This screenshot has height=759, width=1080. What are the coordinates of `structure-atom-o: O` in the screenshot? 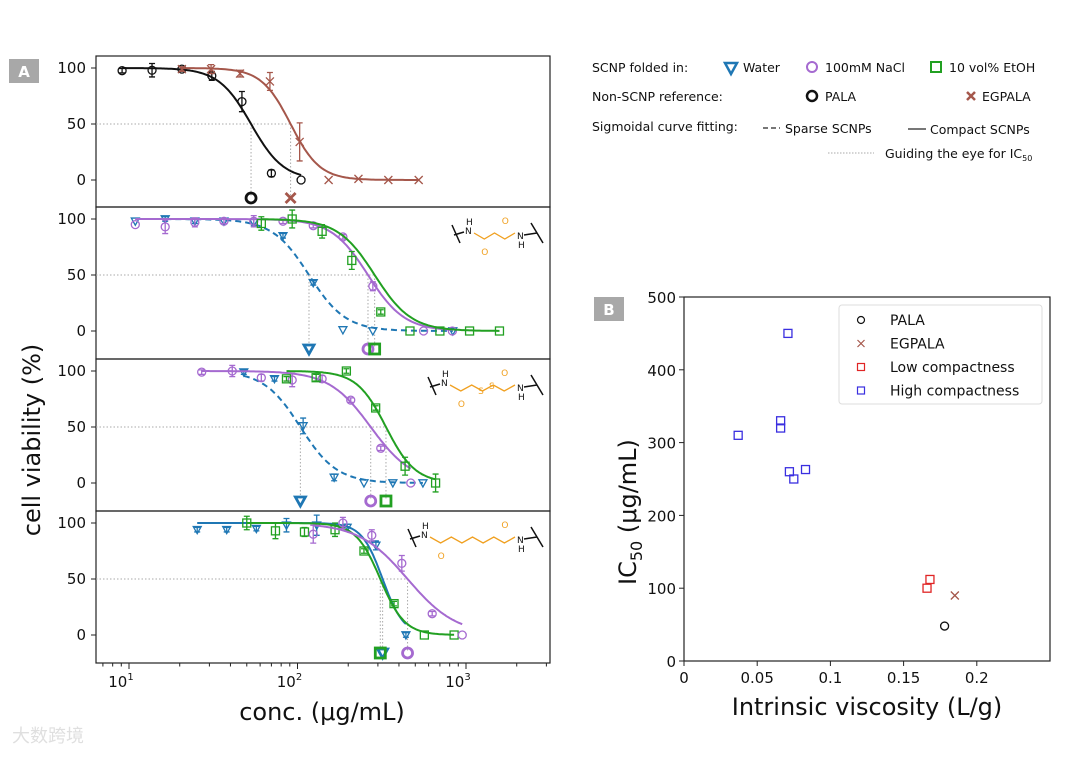 It's located at (484, 253).